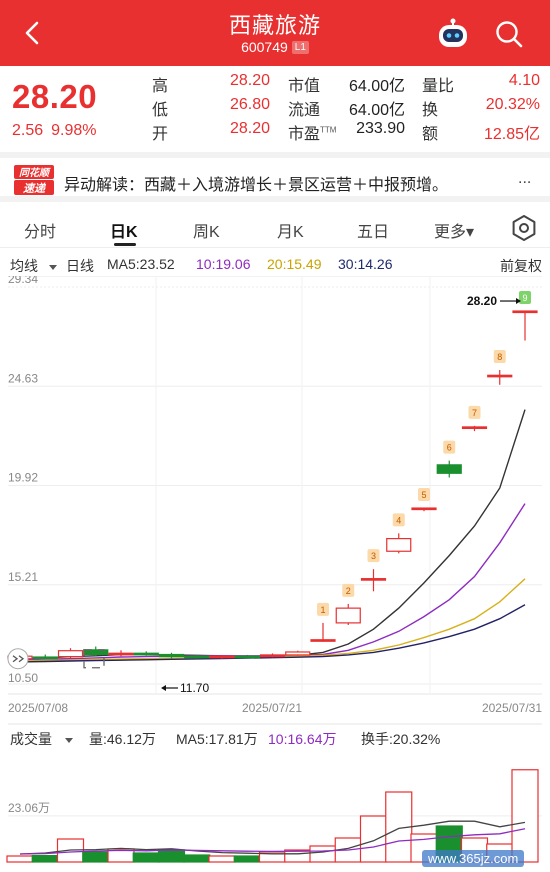  What do you see at coordinates (438, 86) in the screenshot?
I see `quote-label: 量比` at bounding box center [438, 86].